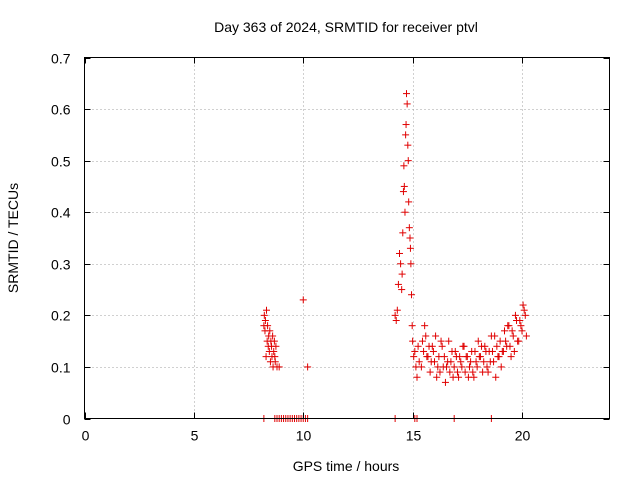 This screenshot has height=480, width=640. I want to click on x-tick-label: 10, so click(304, 436).